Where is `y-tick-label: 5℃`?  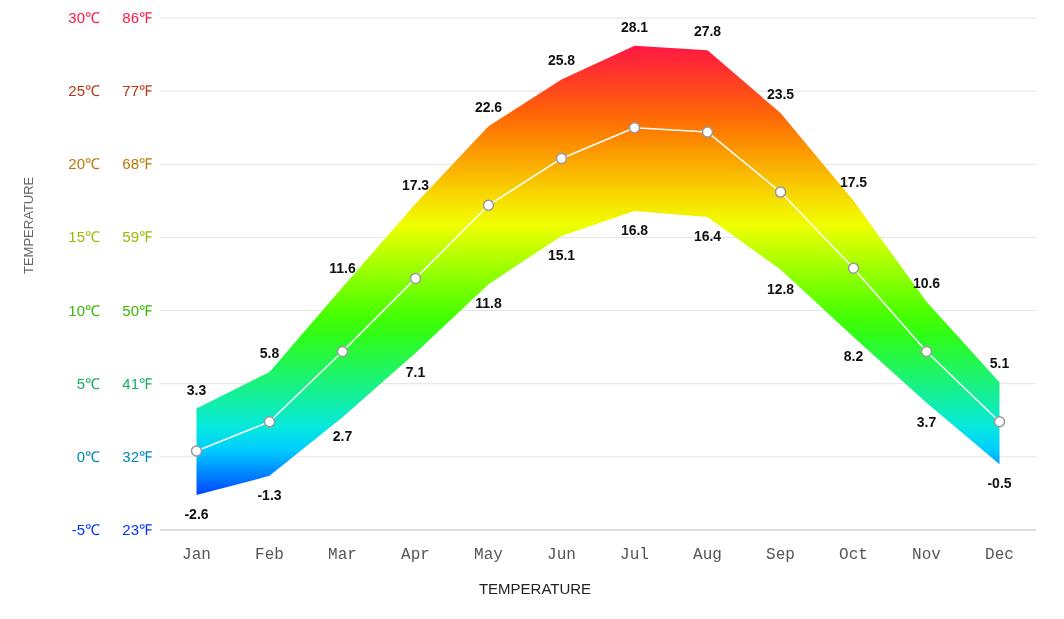
y-tick-label: 5℃ is located at coordinates (88, 383).